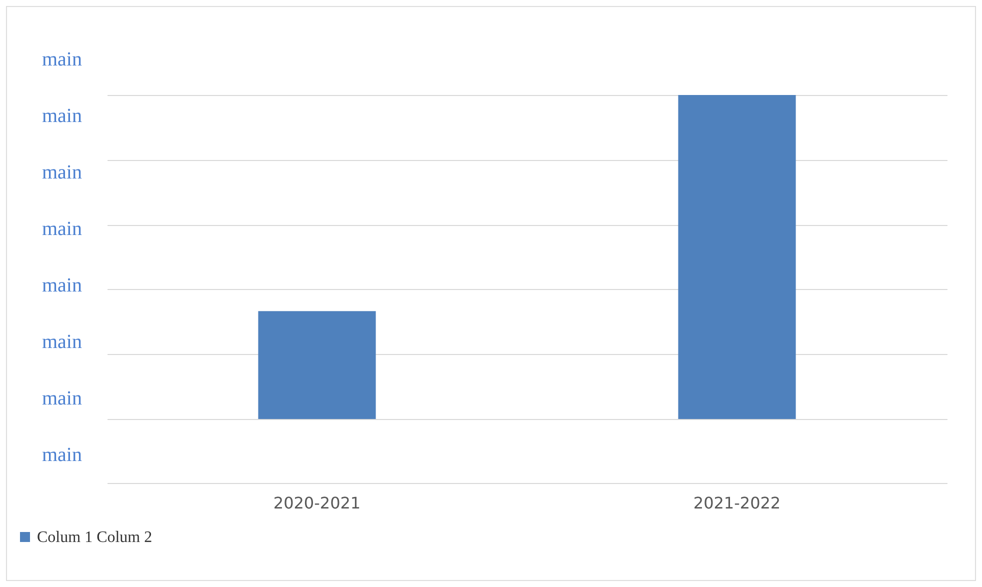  I want to click on x-tick-label: 2021-2022, so click(737, 503).